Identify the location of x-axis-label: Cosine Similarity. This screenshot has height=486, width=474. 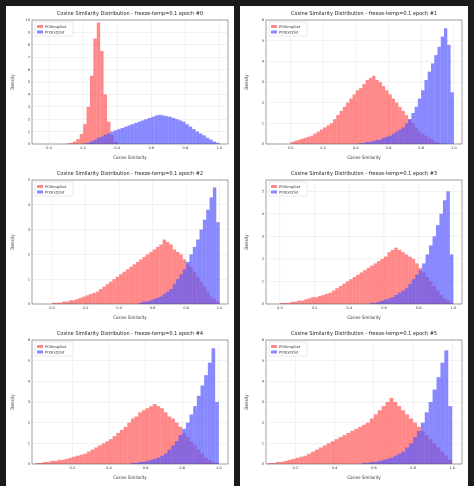
(130, 477).